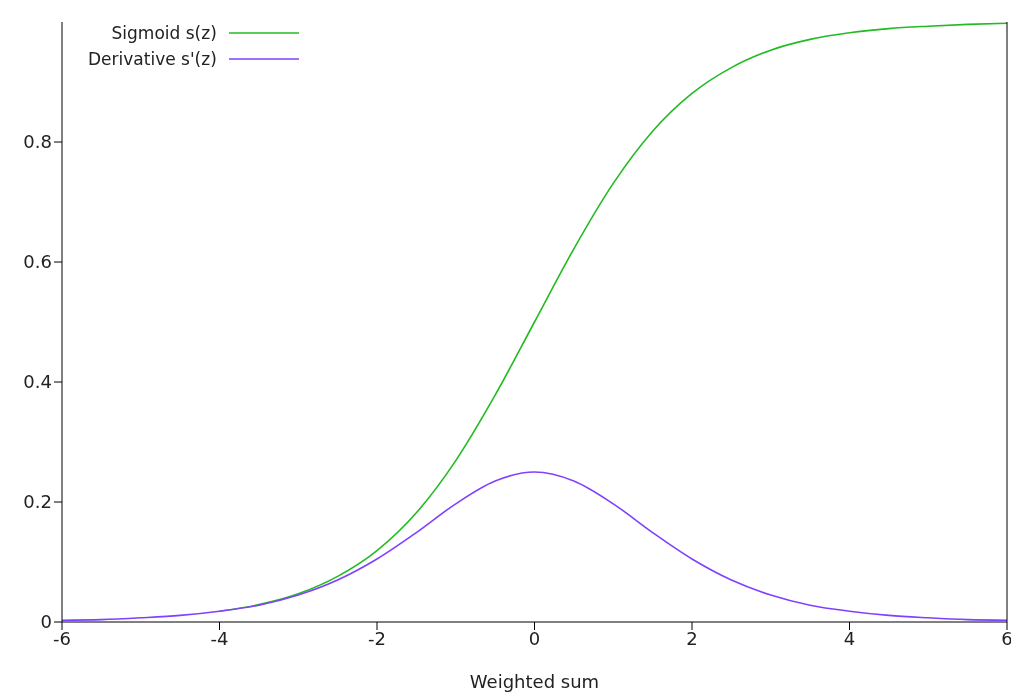 The height and width of the screenshot is (700, 1019). What do you see at coordinates (37, 382) in the screenshot?
I see `y-tick-label: 0.4` at bounding box center [37, 382].